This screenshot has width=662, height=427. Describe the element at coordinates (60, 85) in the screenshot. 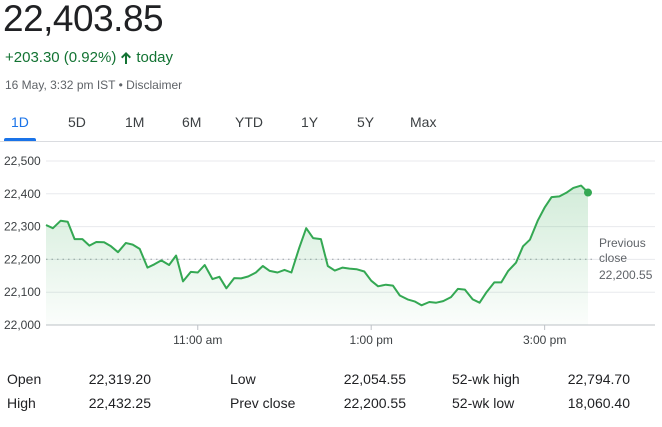

I see `timestamp: 16 May, 3:32 pm IST` at that location.